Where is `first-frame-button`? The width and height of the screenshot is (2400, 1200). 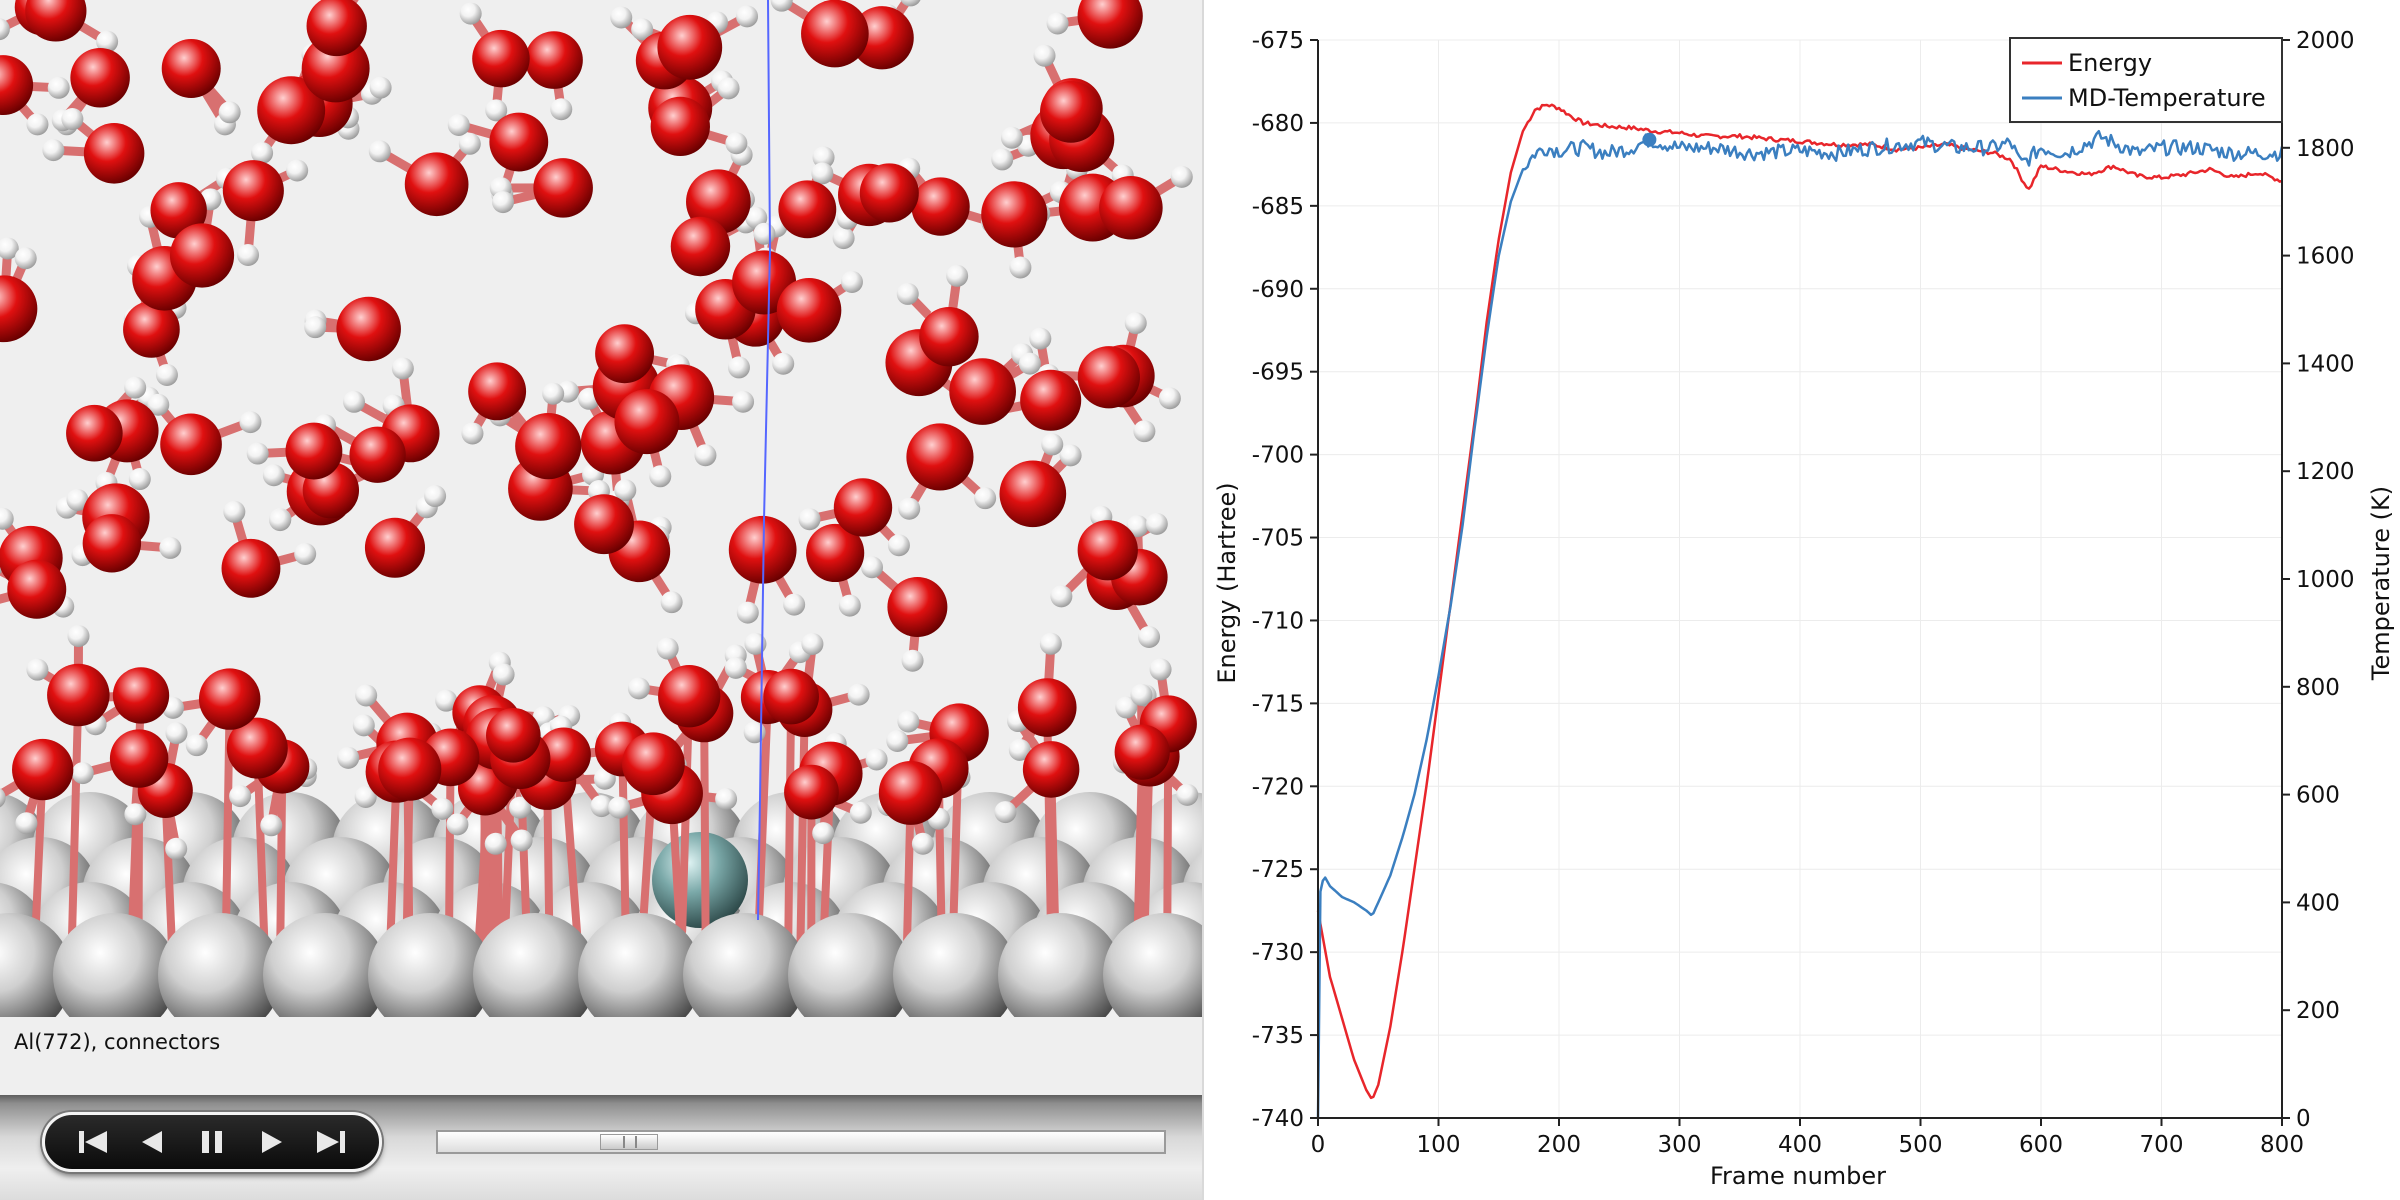
first-frame-button is located at coordinates (93, 1142).